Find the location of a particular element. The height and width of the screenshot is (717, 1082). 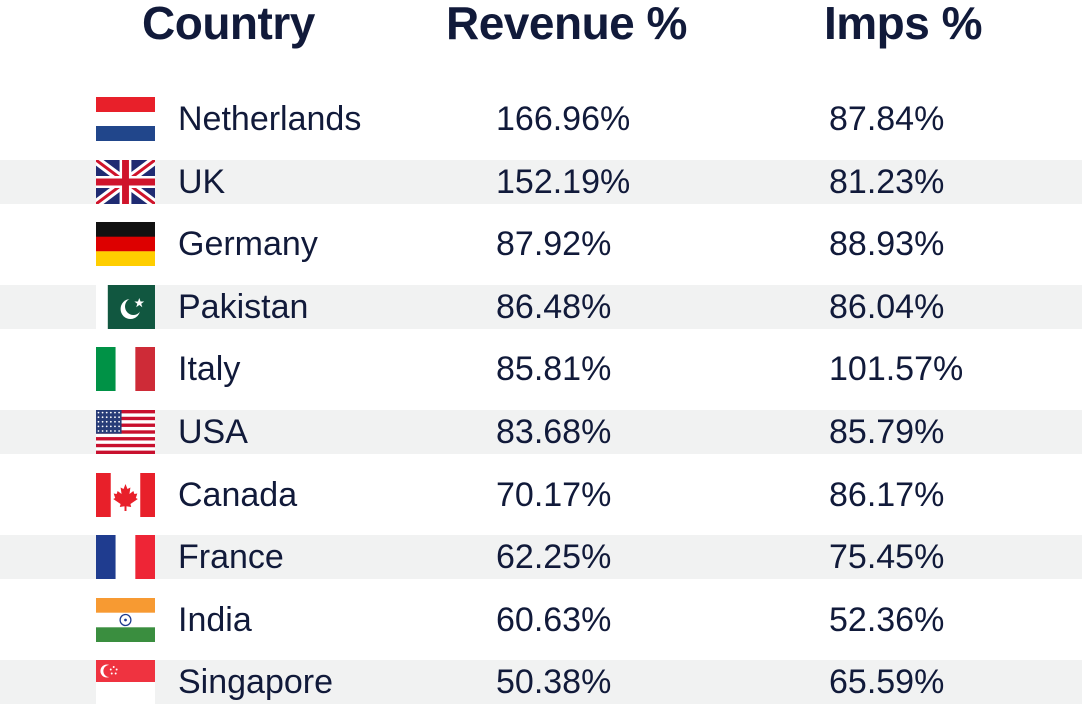

table-row: Netherlands 166.96% 87.84% is located at coordinates (541, 119).